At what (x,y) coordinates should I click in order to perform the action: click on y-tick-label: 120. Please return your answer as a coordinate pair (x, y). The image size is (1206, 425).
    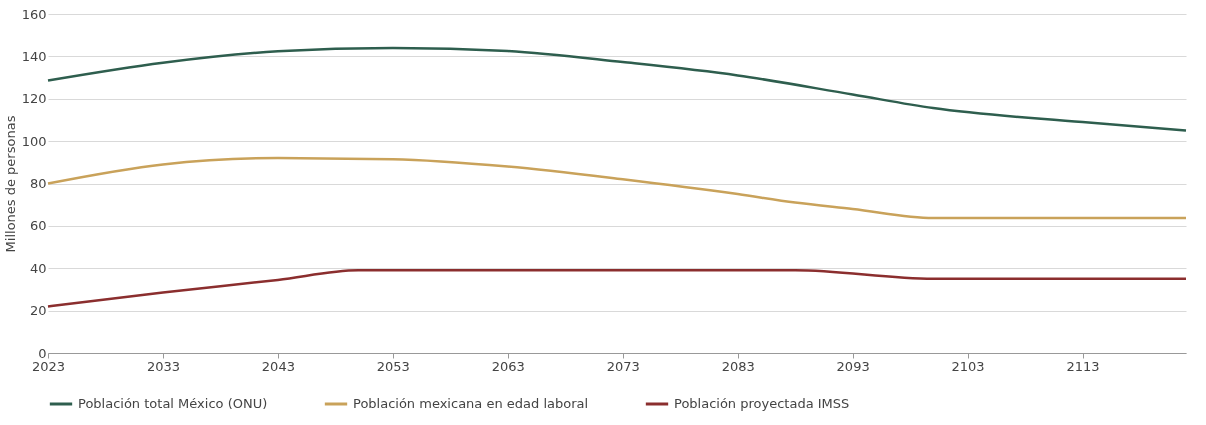
    Looking at the image, I should click on (34, 99).